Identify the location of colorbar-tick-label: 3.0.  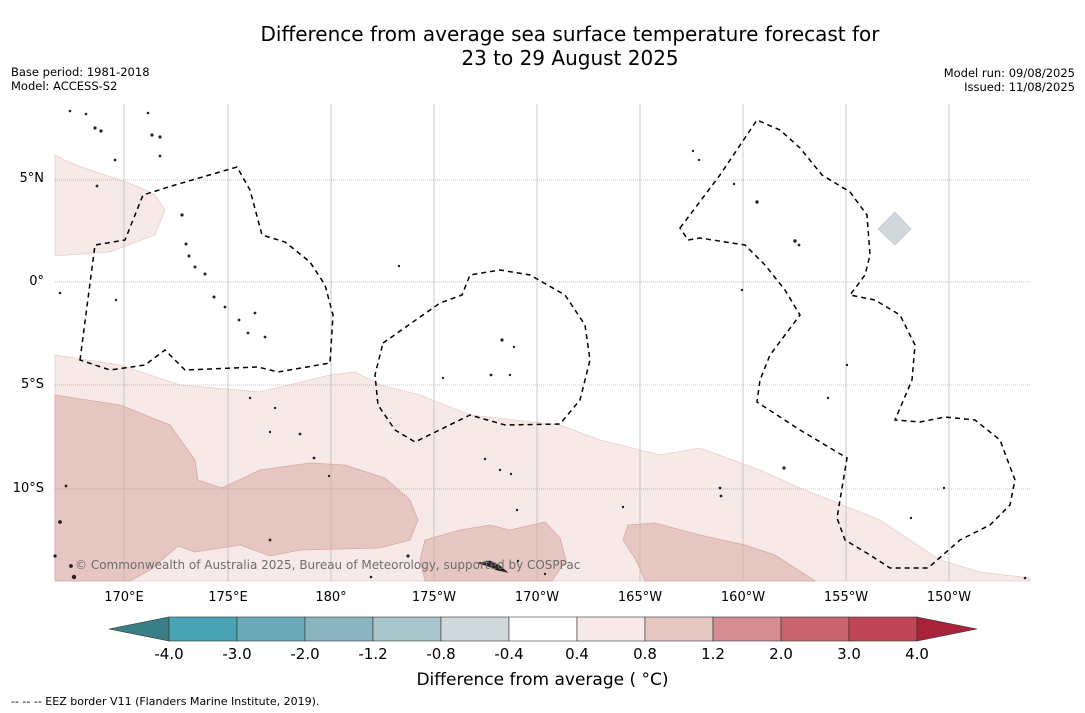
(849, 654).